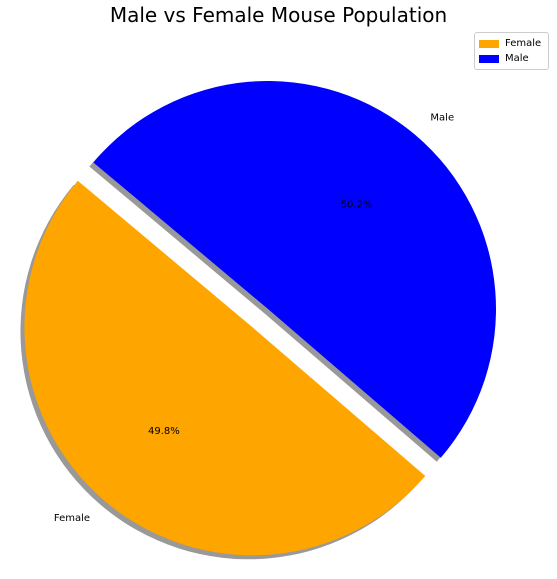  I want to click on legend-entry-male: Male, so click(510, 58).